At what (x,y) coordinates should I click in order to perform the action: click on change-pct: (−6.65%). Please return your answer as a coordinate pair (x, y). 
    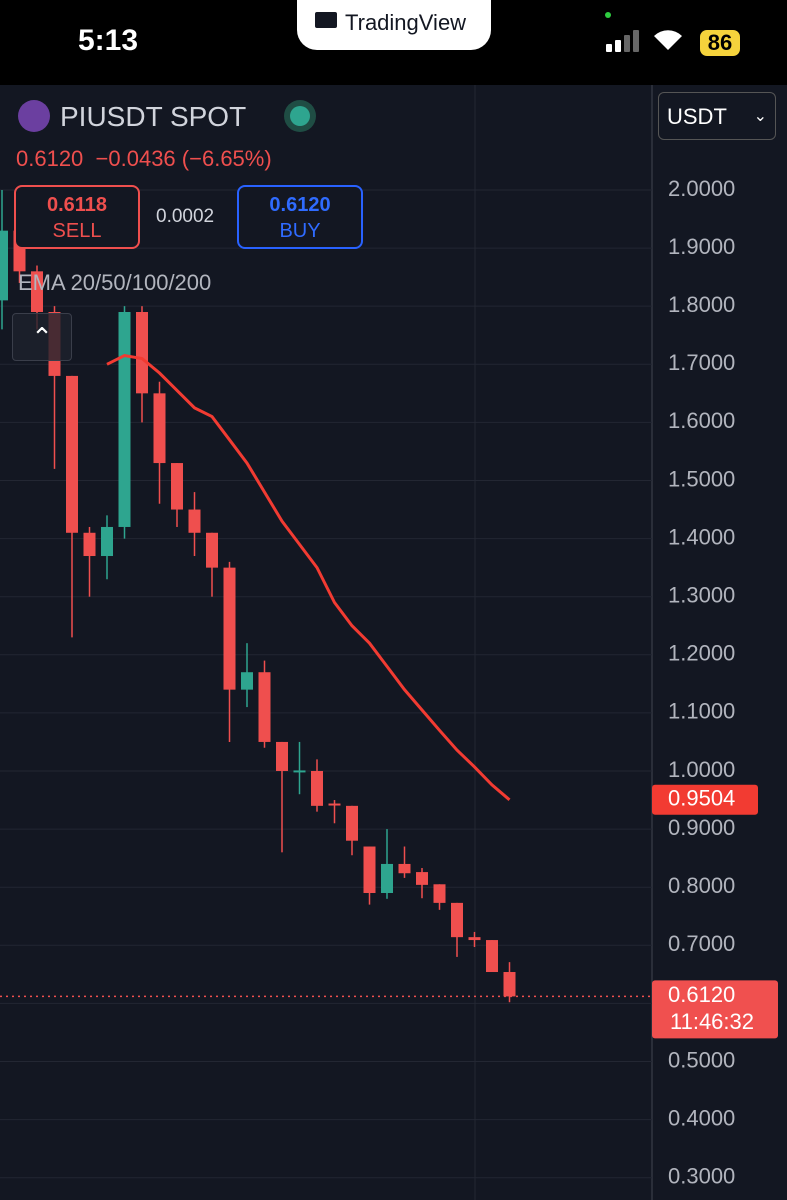
    Looking at the image, I should click on (226, 158).